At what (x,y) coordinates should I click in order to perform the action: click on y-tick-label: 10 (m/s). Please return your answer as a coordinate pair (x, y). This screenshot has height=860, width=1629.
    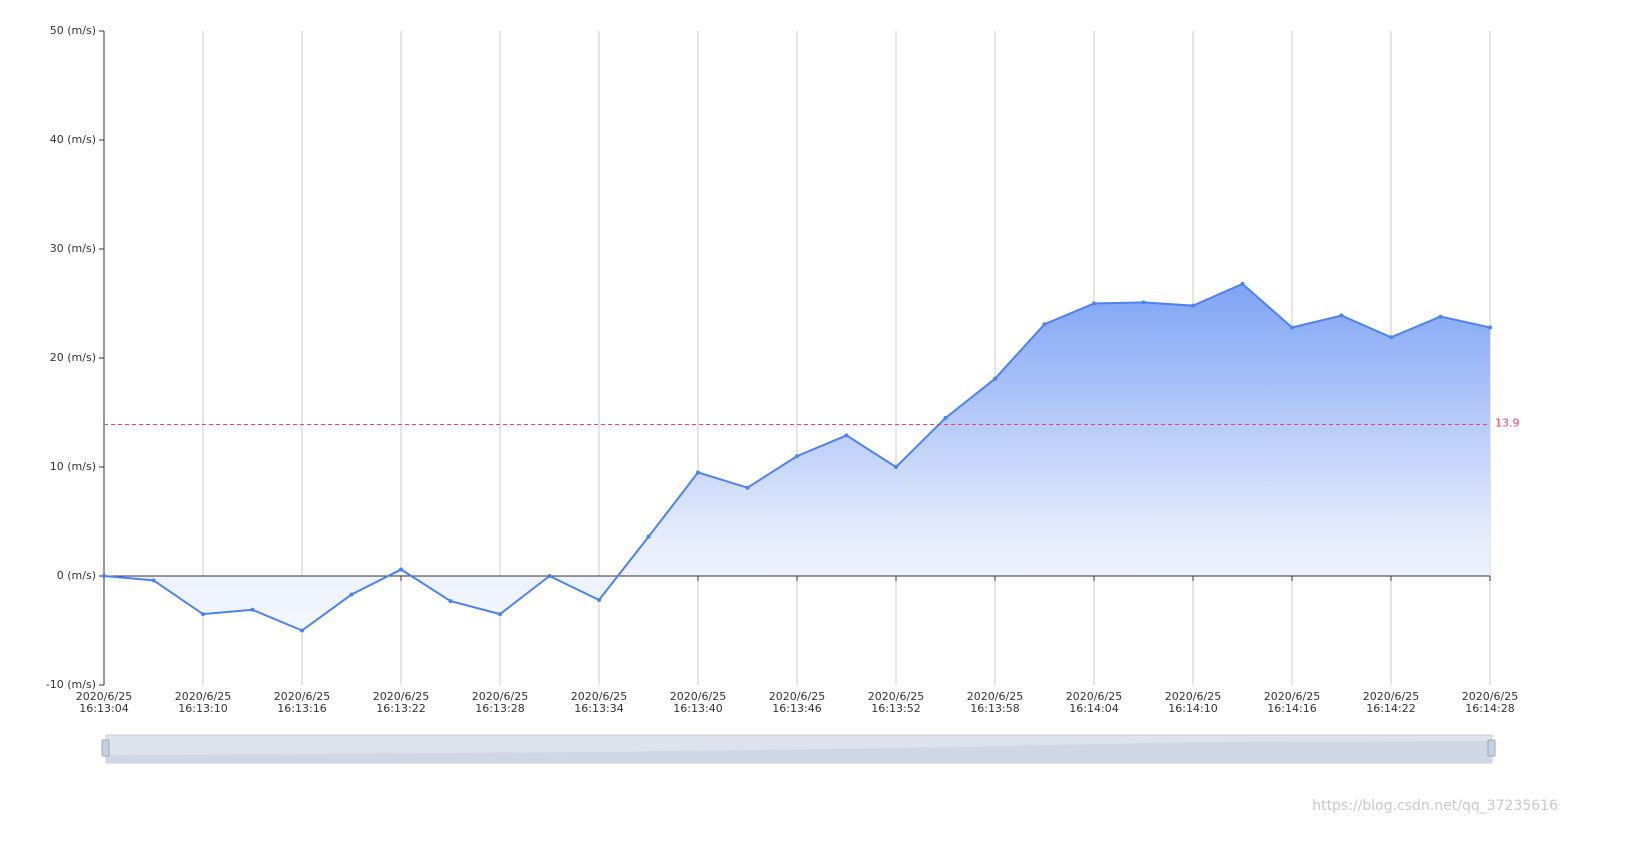
    Looking at the image, I should click on (73, 466).